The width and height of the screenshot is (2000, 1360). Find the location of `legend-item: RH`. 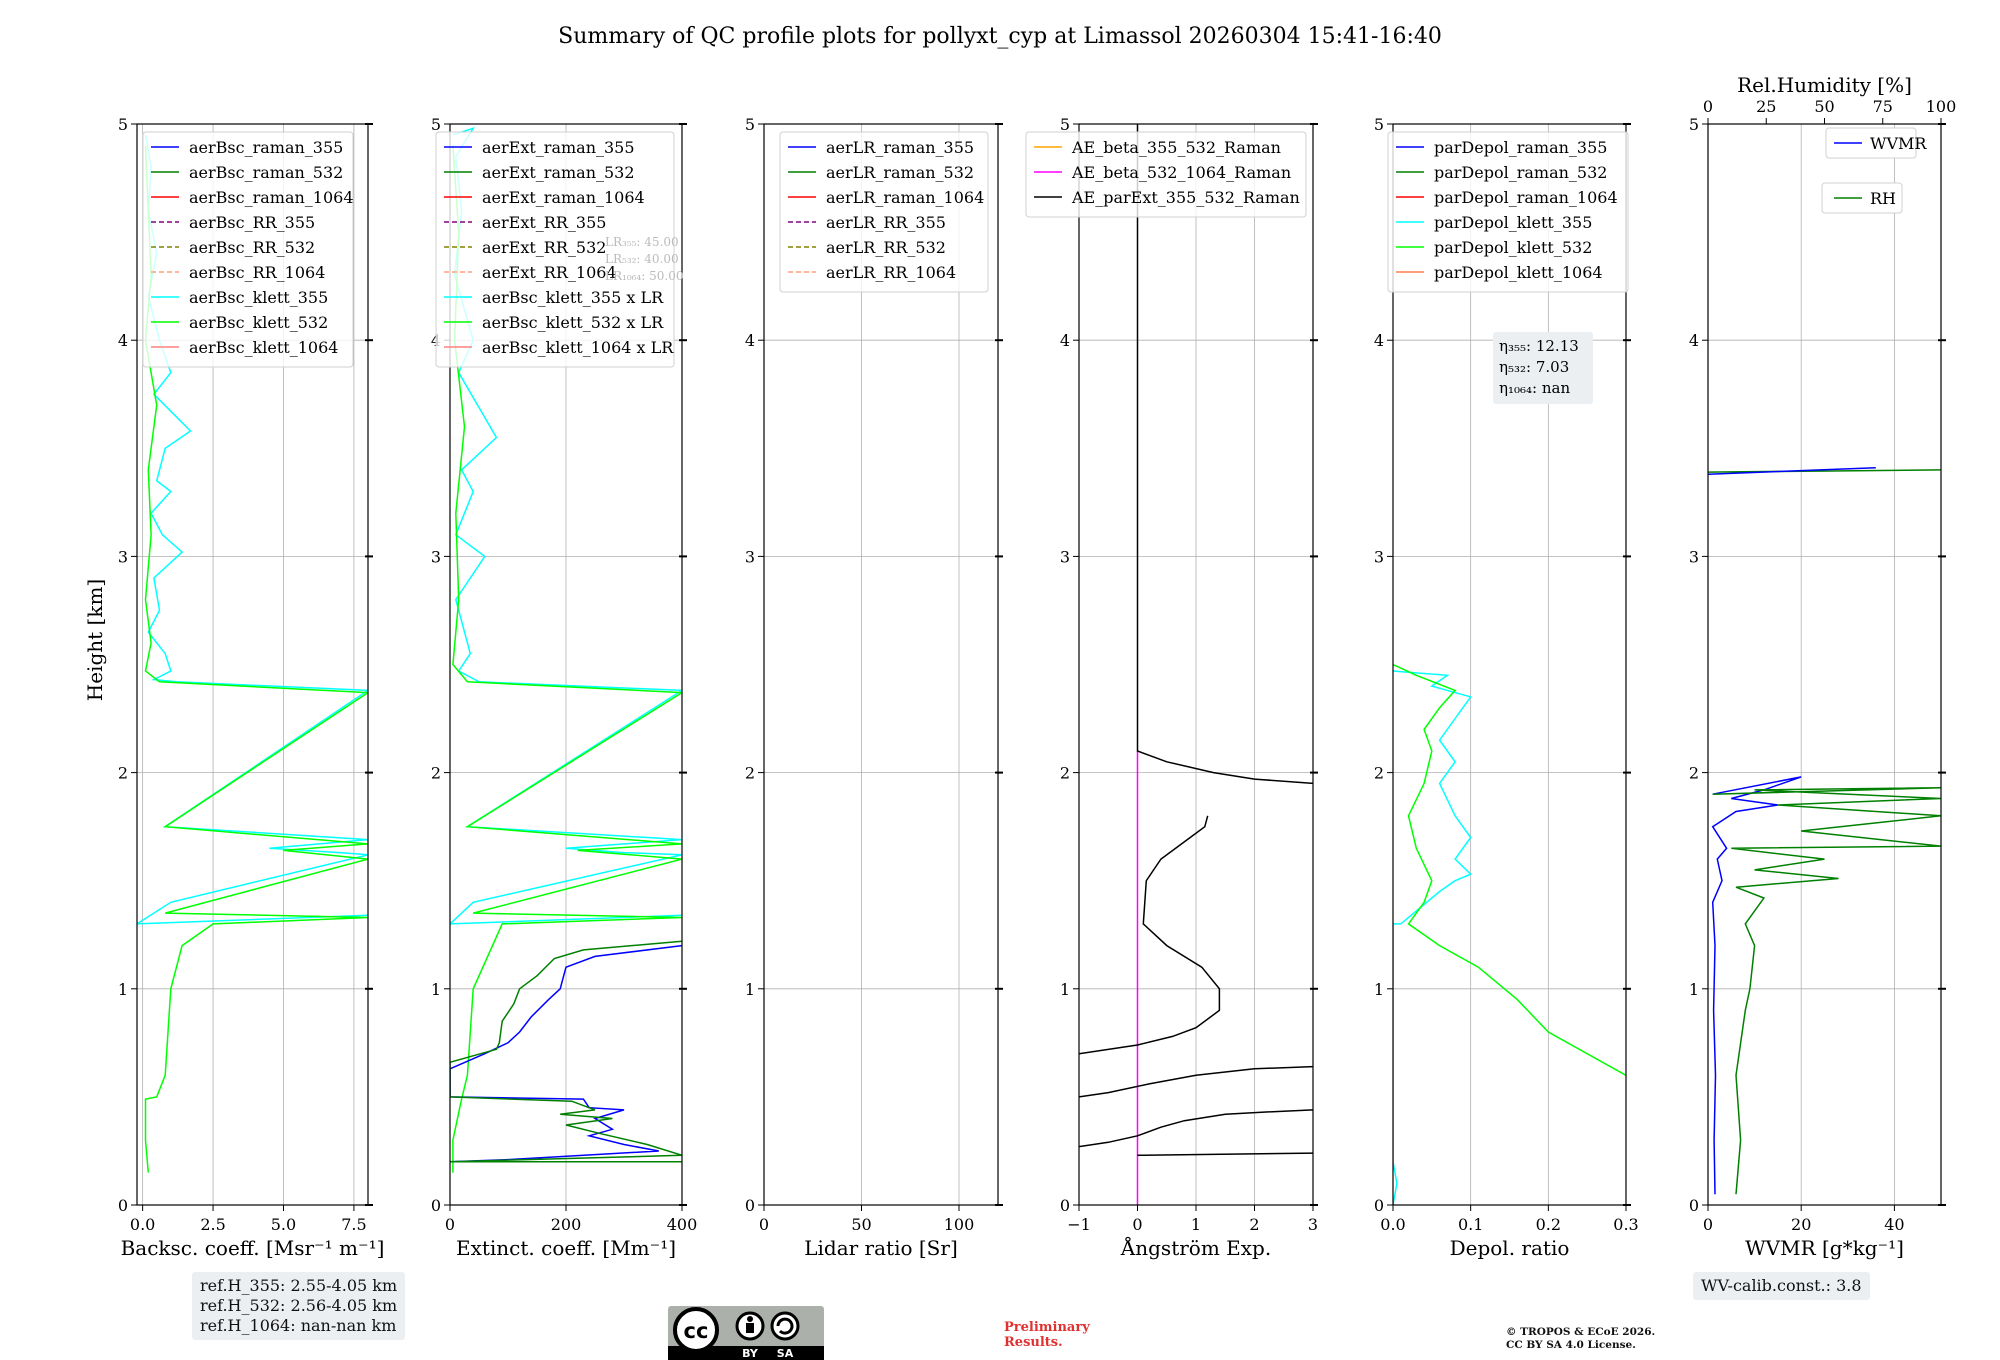

legend-item: RH is located at coordinates (1883, 198).